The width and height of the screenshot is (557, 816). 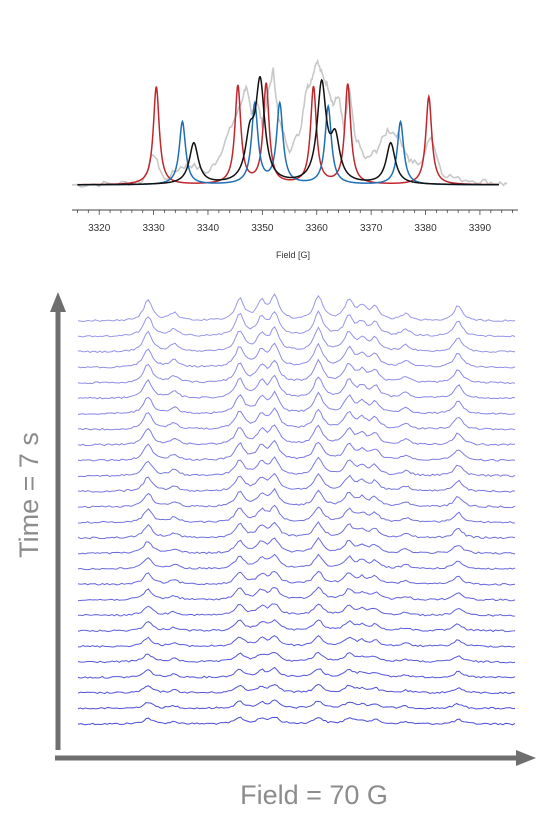 What do you see at coordinates (262, 228) in the screenshot?
I see `x-tick-label: 3350` at bounding box center [262, 228].